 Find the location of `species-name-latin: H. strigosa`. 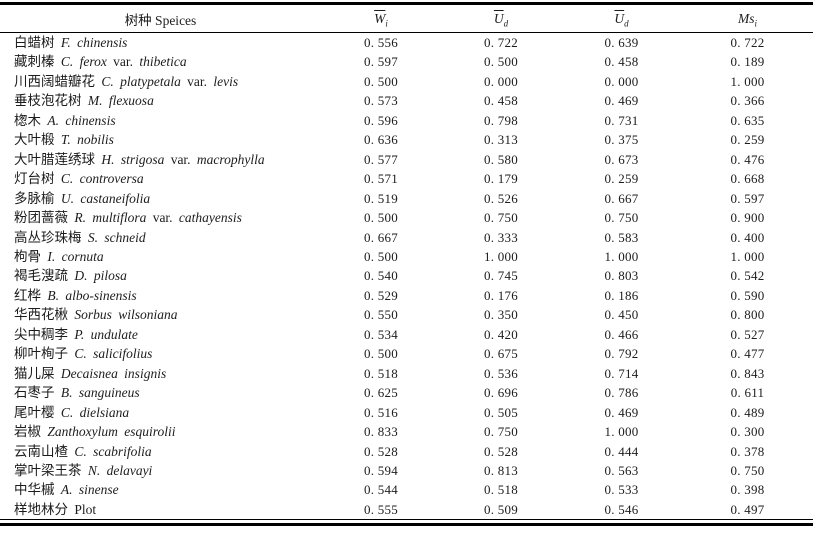

species-name-latin: H. strigosa is located at coordinates (133, 159).